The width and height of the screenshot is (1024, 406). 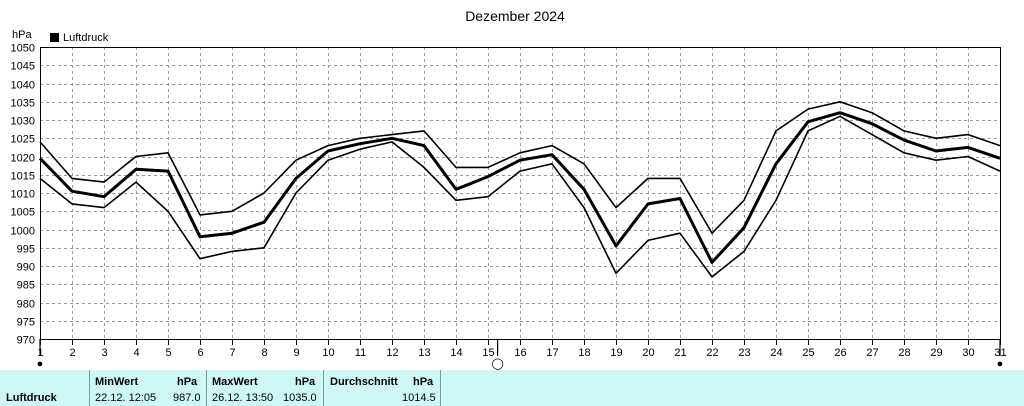 I want to click on moon-phase-markers: ● ◯ ●, so click(x=520, y=354).